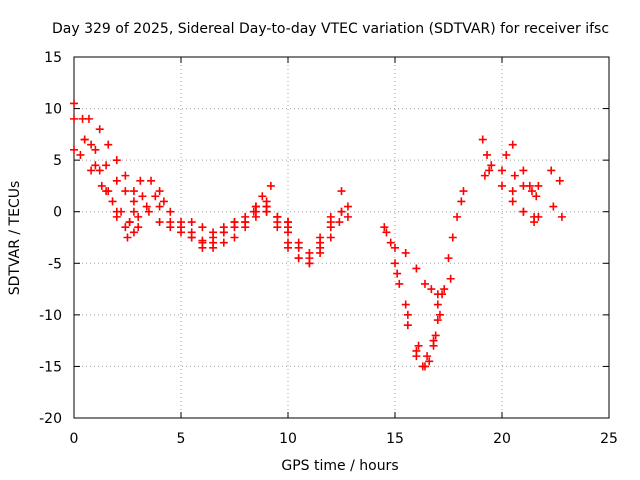  What do you see at coordinates (74, 439) in the screenshot?
I see `x-tick-label: 0` at bounding box center [74, 439].